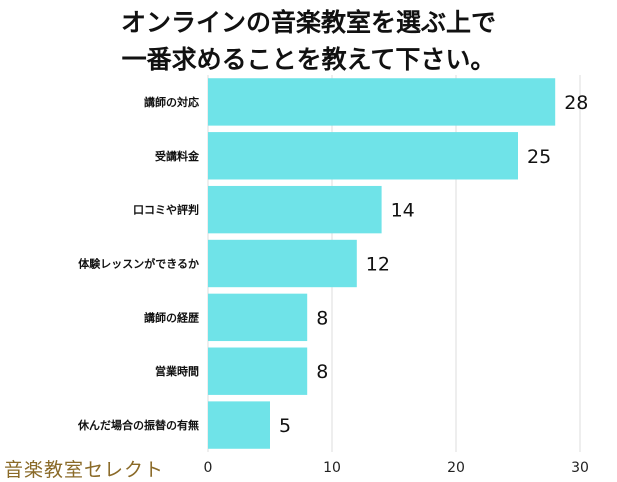  What do you see at coordinates (208, 468) in the screenshot?
I see `x-tick-label: 0` at bounding box center [208, 468].